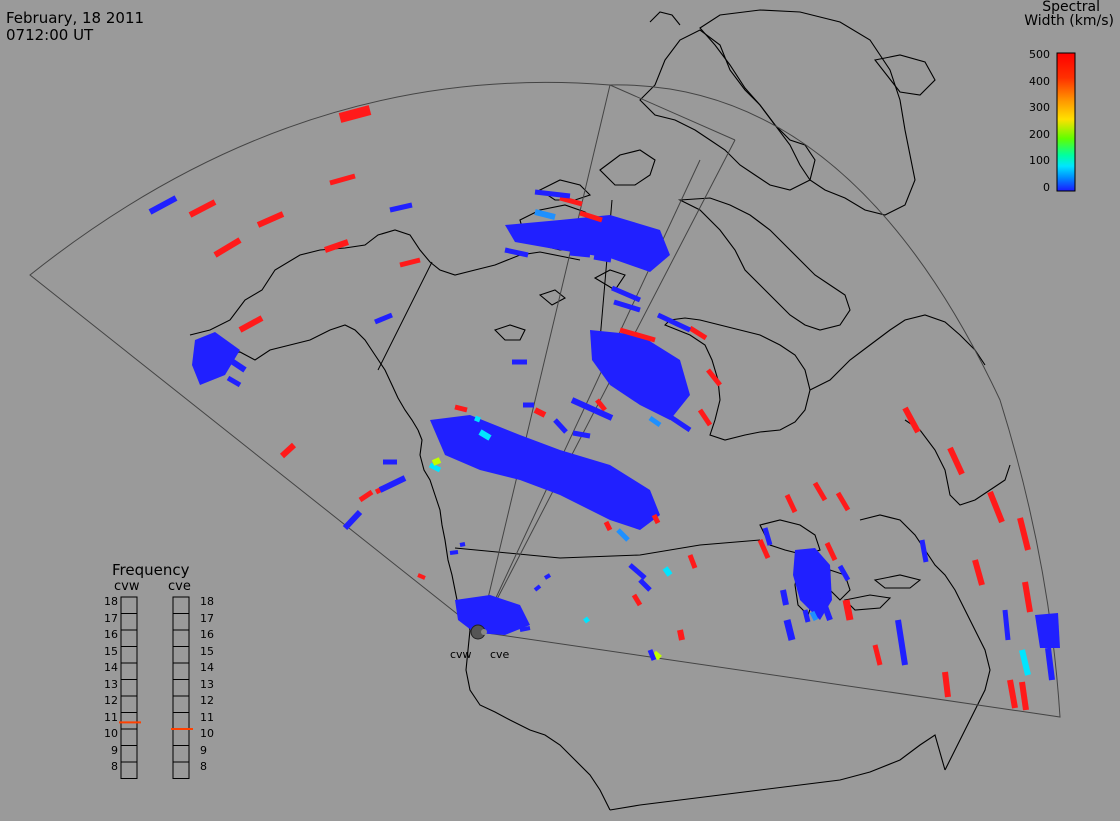 The image size is (1120, 821). What do you see at coordinates (207, 667) in the screenshot?
I see `frequency-tick: 14` at bounding box center [207, 667].